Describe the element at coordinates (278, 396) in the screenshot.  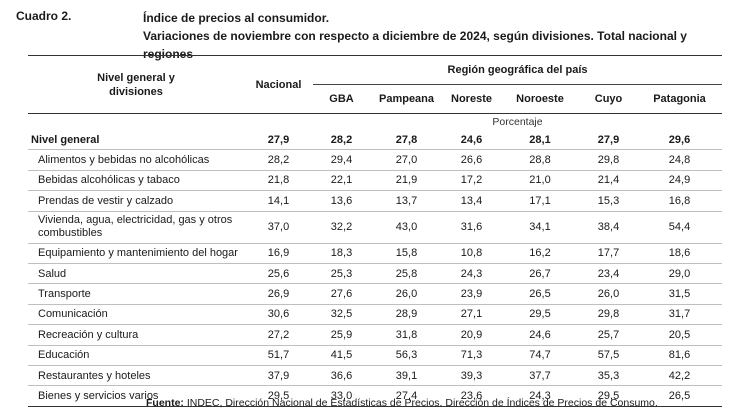
I see `cell-nacional: 29,5` at that location.